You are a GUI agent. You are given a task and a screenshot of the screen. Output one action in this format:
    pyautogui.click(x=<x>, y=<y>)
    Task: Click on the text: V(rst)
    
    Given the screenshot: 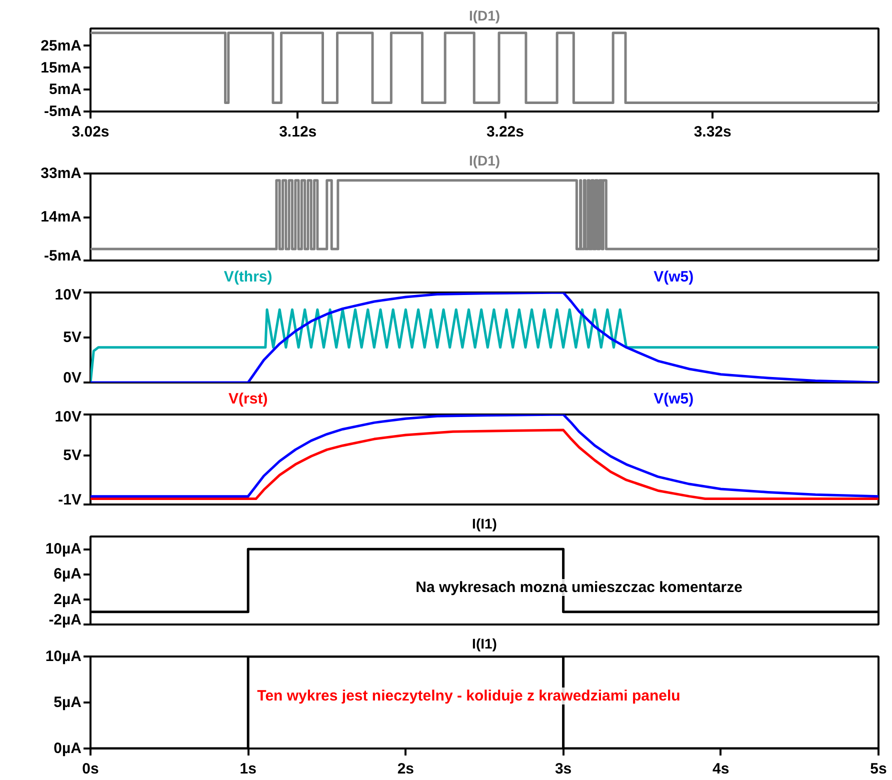 What is the action you would take?
    pyautogui.click(x=248, y=399)
    